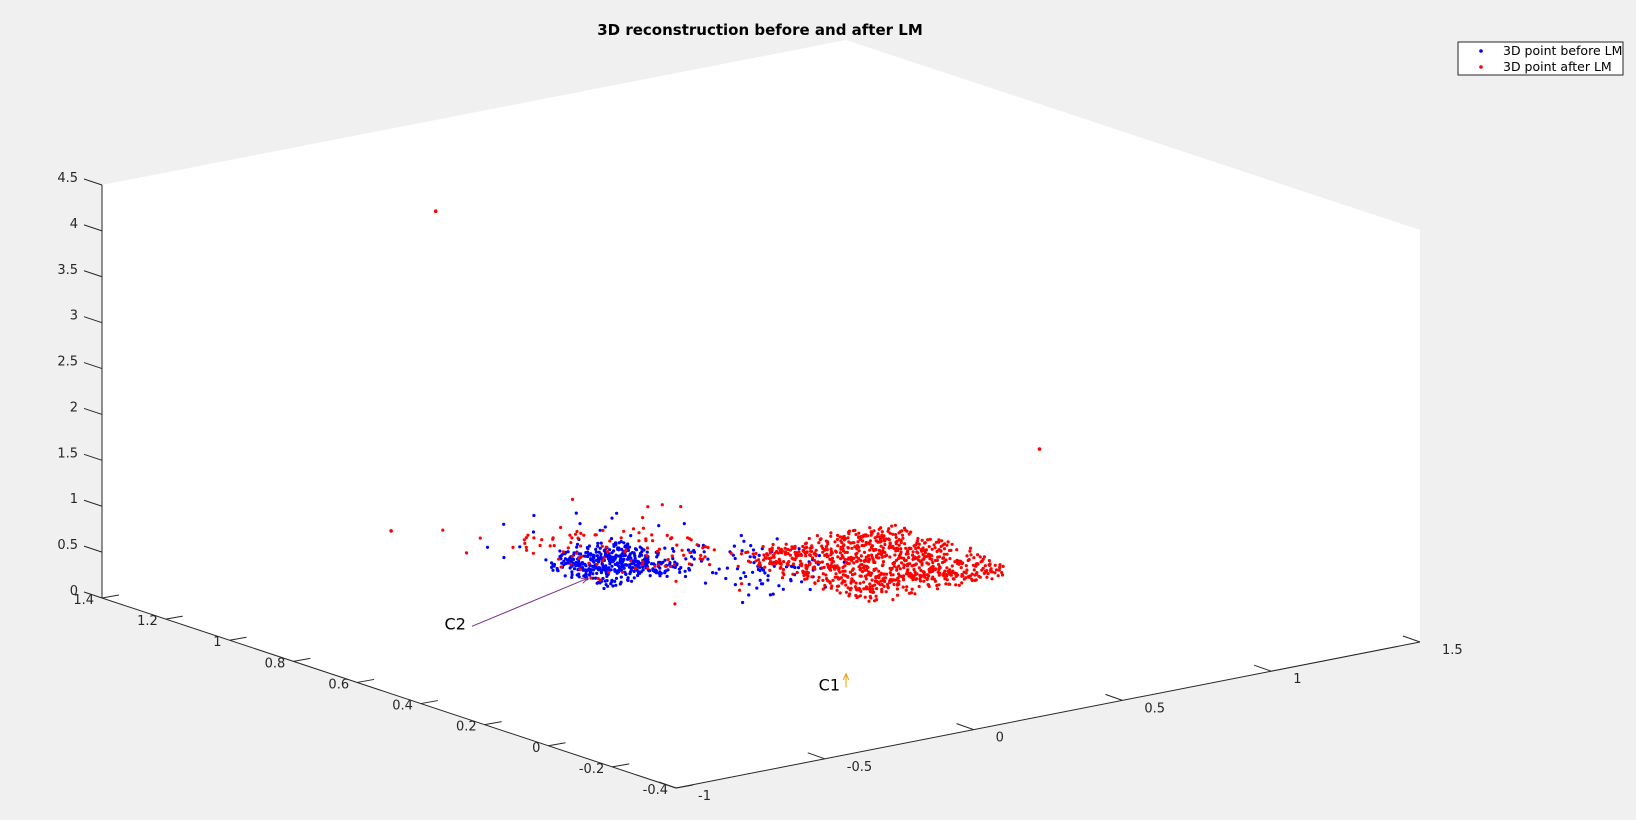  Describe the element at coordinates (93, 595) in the screenshot. I see `z-tick-mark` at that location.